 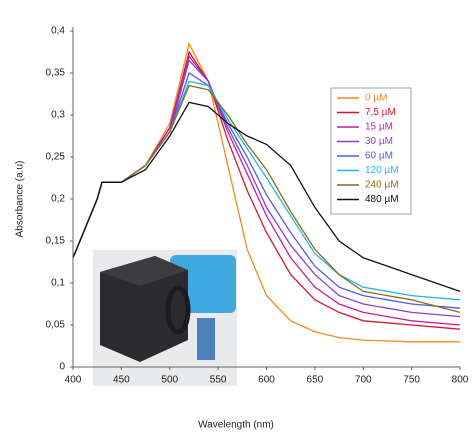 I want to click on y-tick-label: 0,05, so click(x=56, y=325).